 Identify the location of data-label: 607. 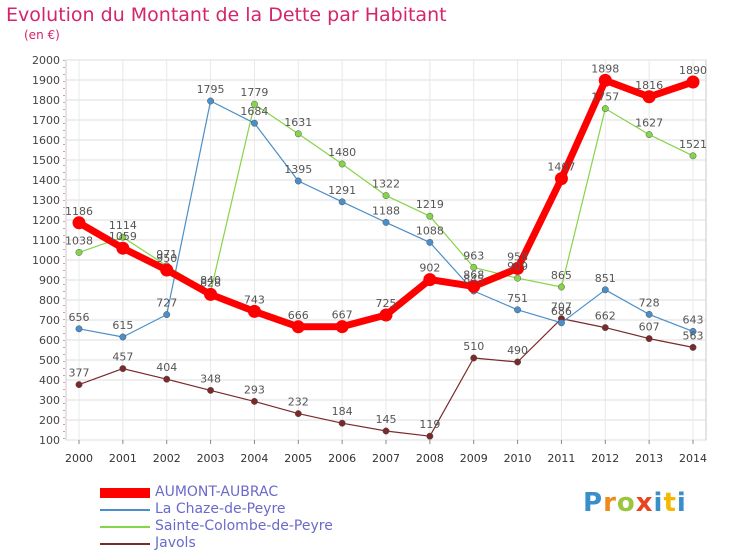
(649, 327).